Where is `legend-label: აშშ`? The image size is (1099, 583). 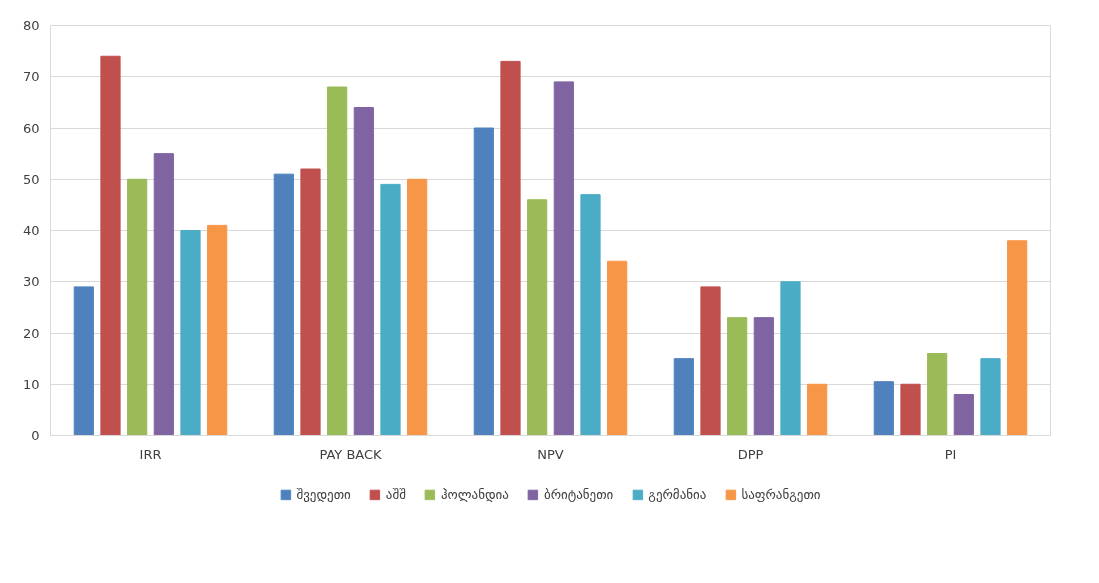
legend-label: აშშ is located at coordinates (395, 494).